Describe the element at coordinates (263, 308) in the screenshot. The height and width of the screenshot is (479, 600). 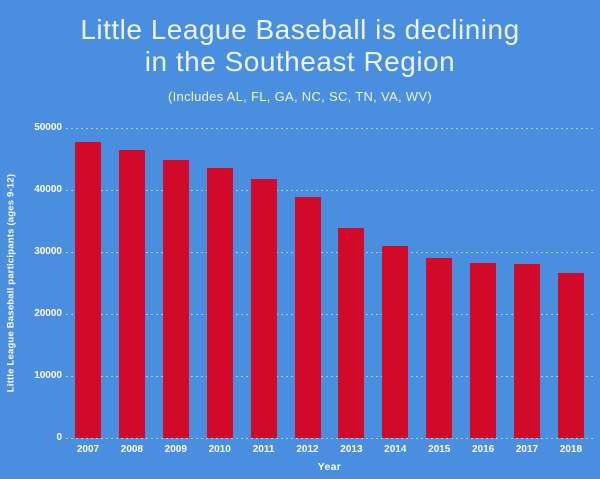
I see `bar-2011` at that location.